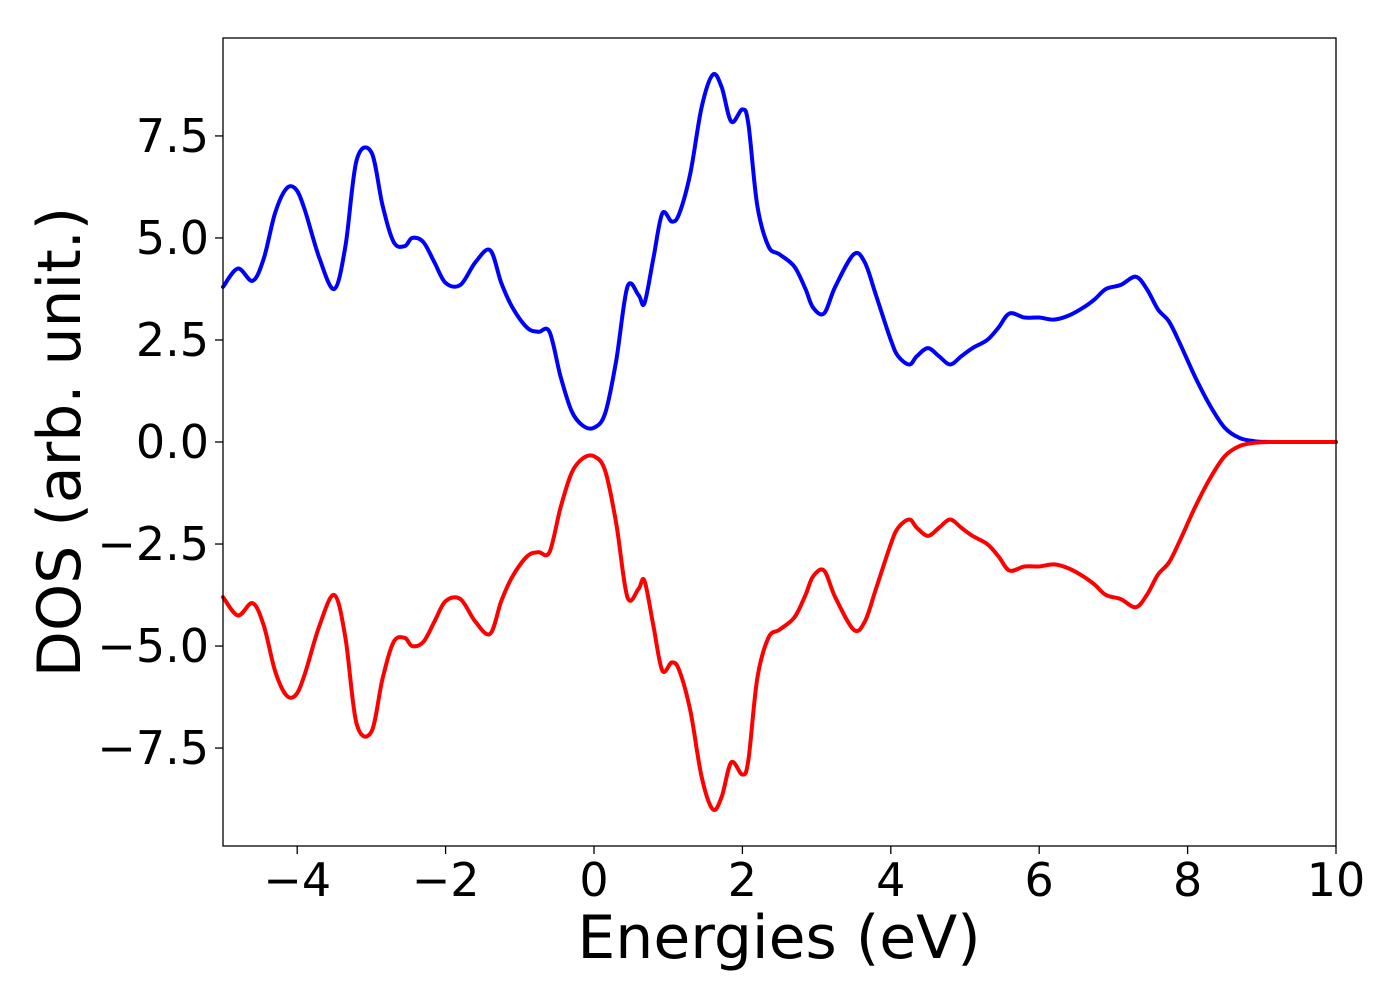 The image size is (1400, 1000). Describe the element at coordinates (172, 238) in the screenshot. I see `y-tick-label: 5.0` at that location.